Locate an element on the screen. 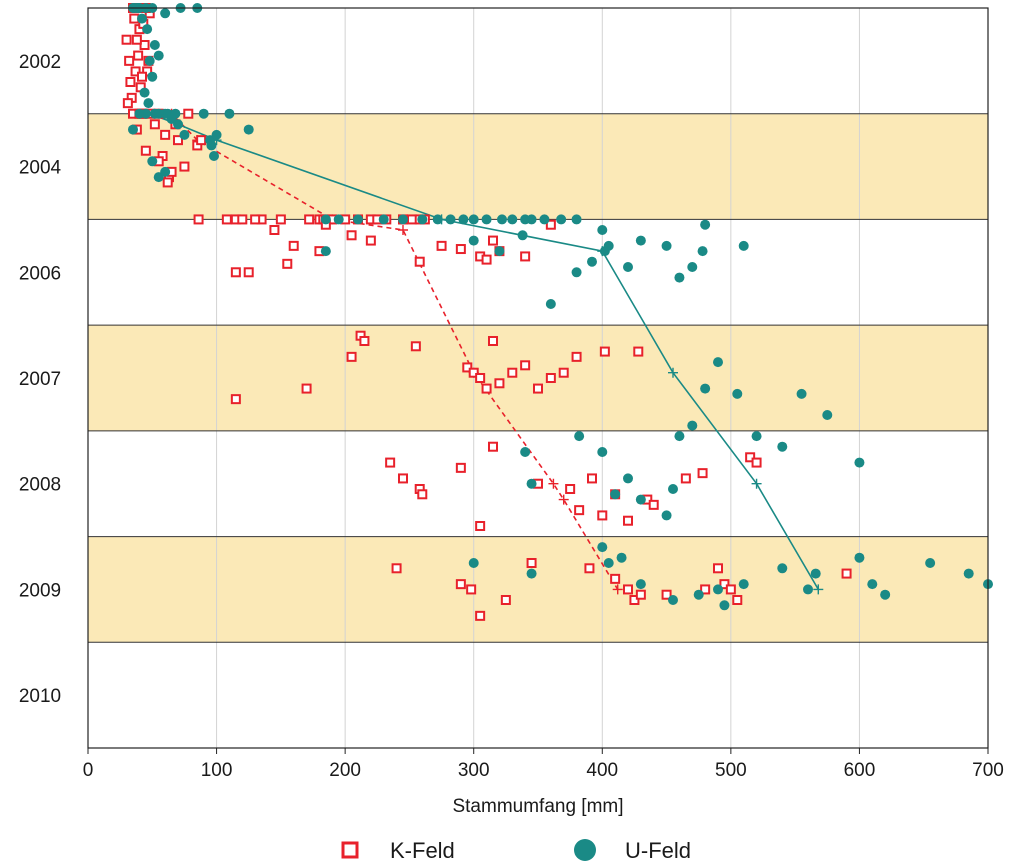  y-tick-label-2008: 2008 is located at coordinates (40, 485).